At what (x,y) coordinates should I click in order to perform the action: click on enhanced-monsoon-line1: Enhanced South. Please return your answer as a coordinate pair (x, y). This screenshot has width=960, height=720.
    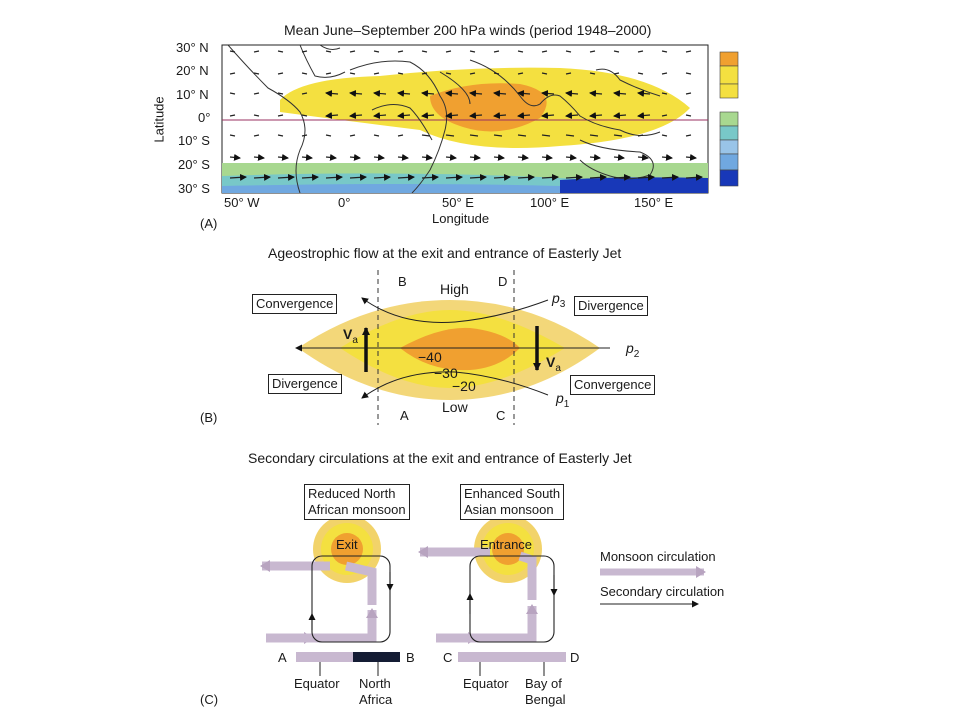
    Looking at the image, I should click on (512, 493).